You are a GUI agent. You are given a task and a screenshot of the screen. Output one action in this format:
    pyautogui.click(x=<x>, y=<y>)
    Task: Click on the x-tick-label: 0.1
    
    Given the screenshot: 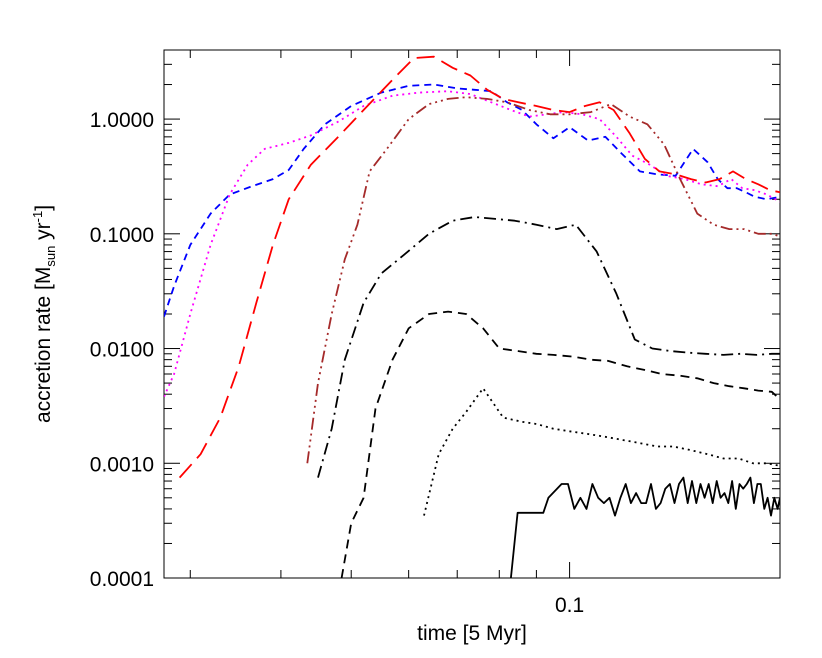 What is the action you would take?
    pyautogui.click(x=569, y=605)
    